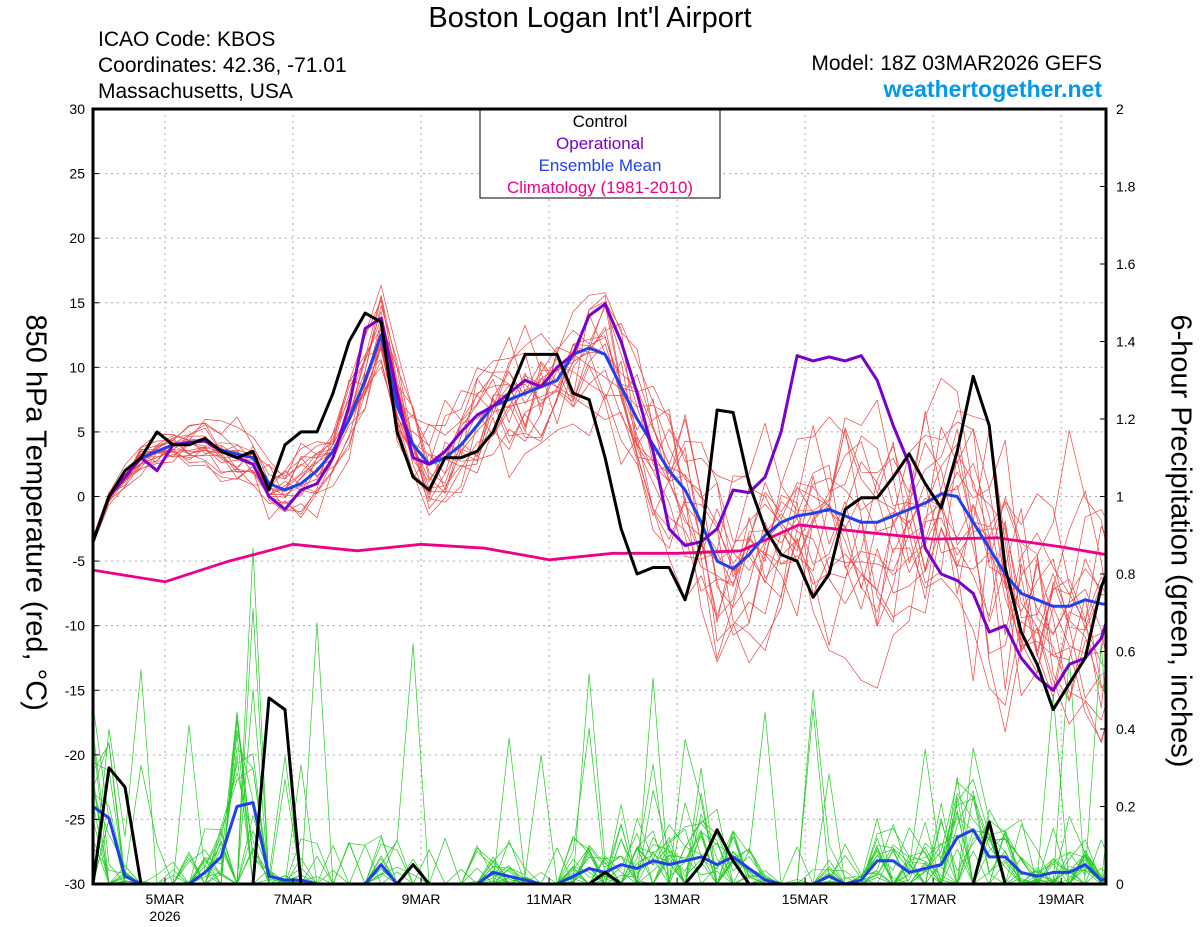 This screenshot has height=927, width=1200. I want to click on legend-box, so click(600, 154).